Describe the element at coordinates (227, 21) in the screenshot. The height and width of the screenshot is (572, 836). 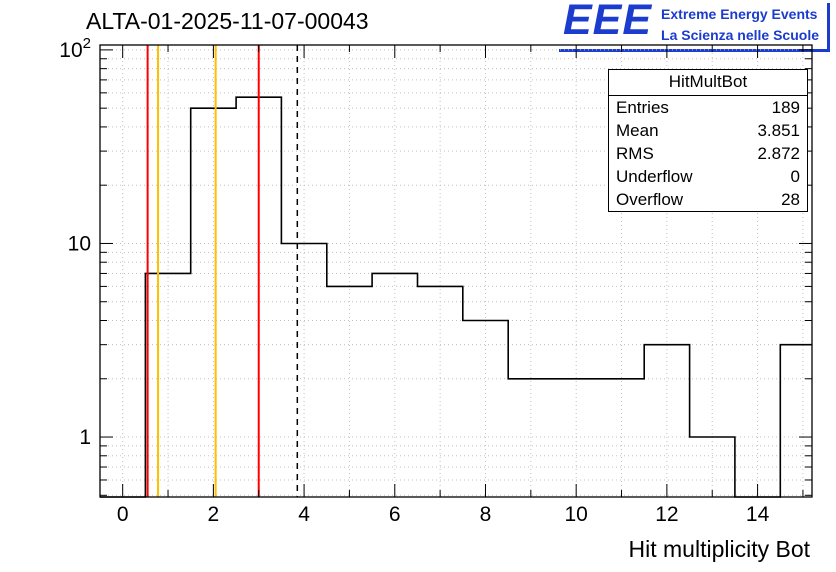
I see `plot-title: ALTA-01-2025-11-07-00043` at that location.